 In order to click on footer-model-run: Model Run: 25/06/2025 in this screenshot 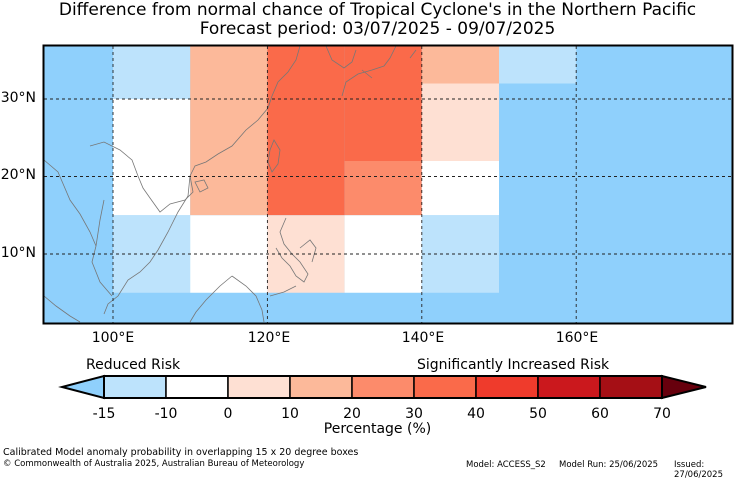, I will do `click(609, 465)`.